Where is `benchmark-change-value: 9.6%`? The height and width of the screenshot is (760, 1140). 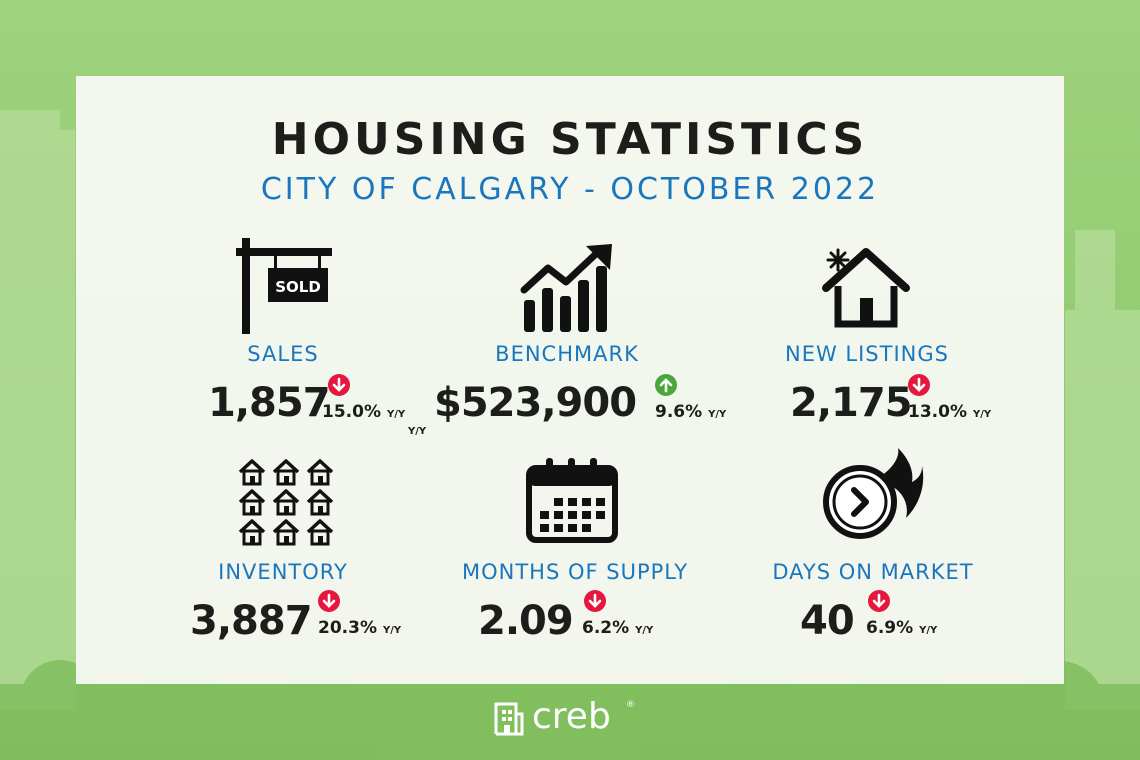
benchmark-change-value: 9.6% is located at coordinates (679, 412).